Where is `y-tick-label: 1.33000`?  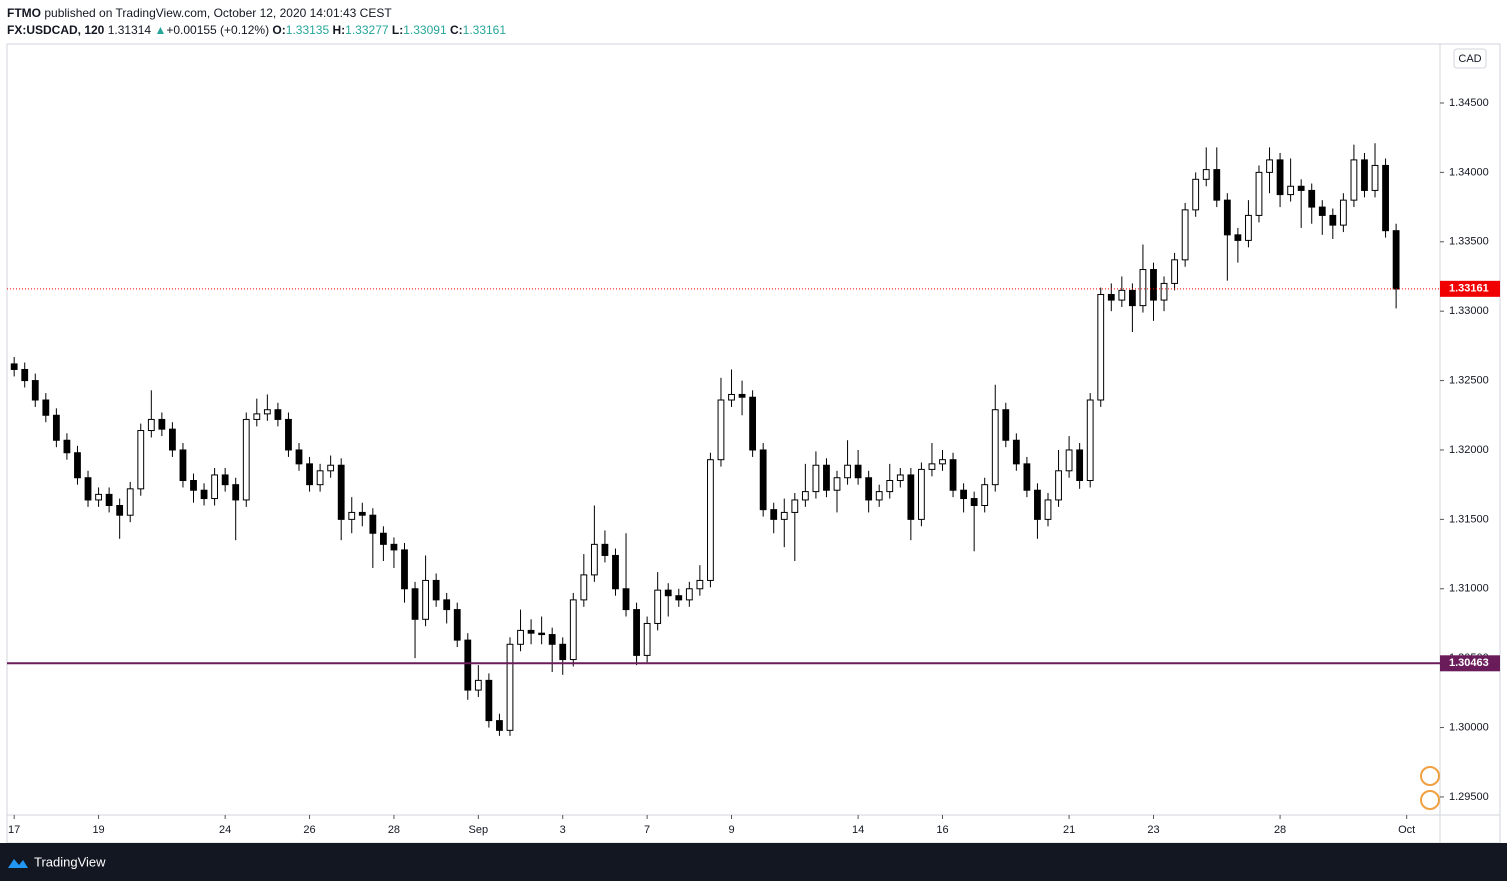
y-tick-label: 1.33000 is located at coordinates (1469, 311).